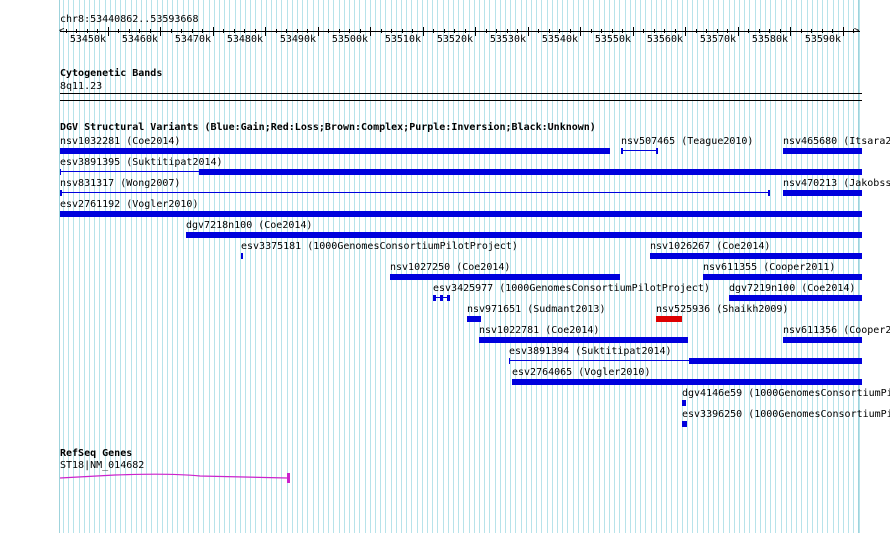 The width and height of the screenshot is (890, 533). Describe the element at coordinates (769, 267) in the screenshot. I see `dgv-feature-label: nsv611355 (Cooper2011)` at that location.